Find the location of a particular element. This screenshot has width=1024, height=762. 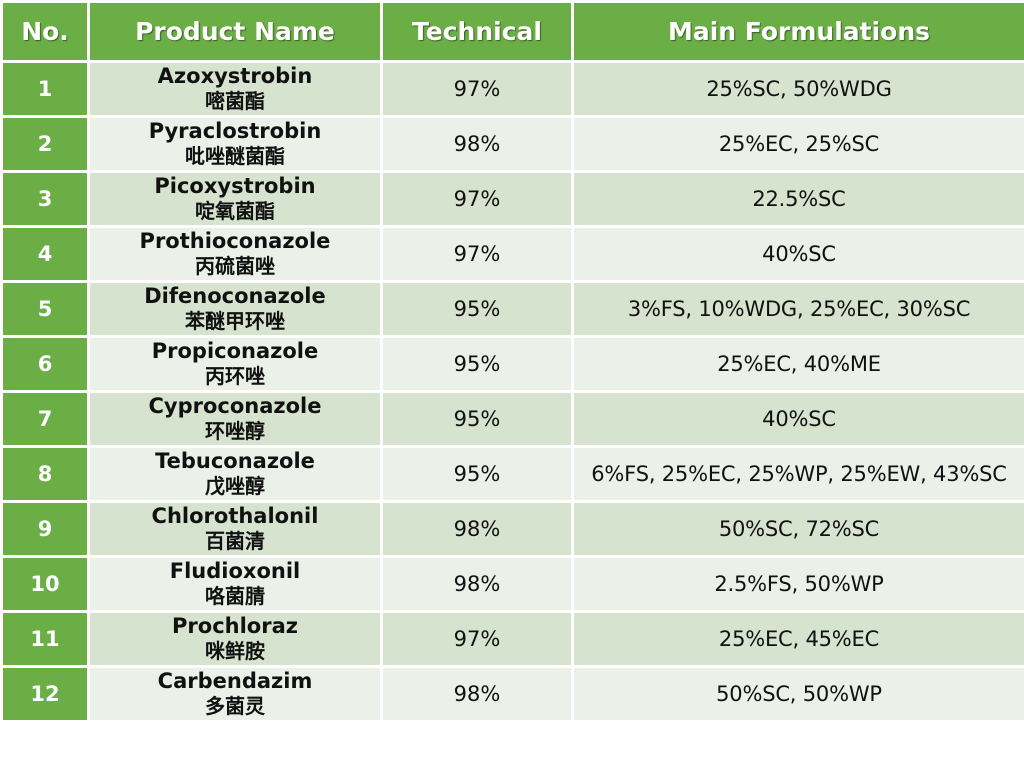

product-name-cn: 啶氧菌酯 is located at coordinates (235, 211).